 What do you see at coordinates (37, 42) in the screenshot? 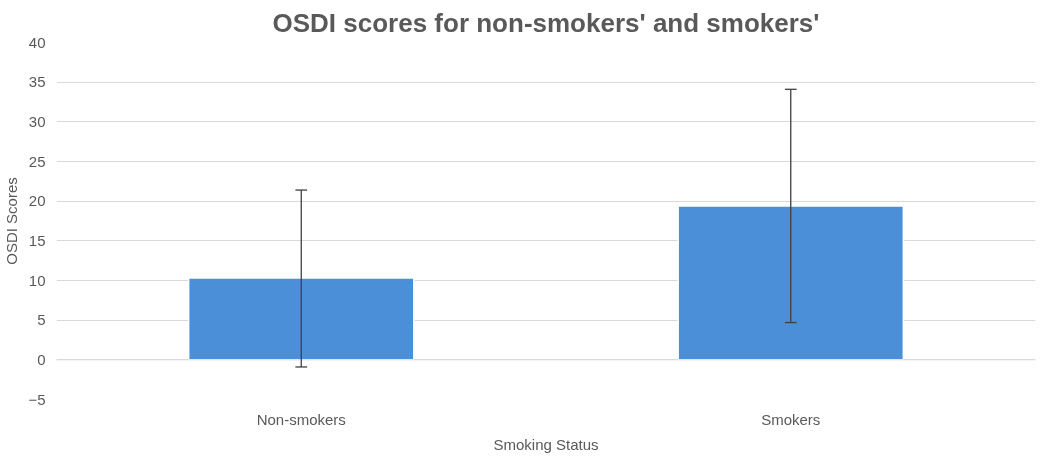
I see `y-tick-label: 40` at bounding box center [37, 42].